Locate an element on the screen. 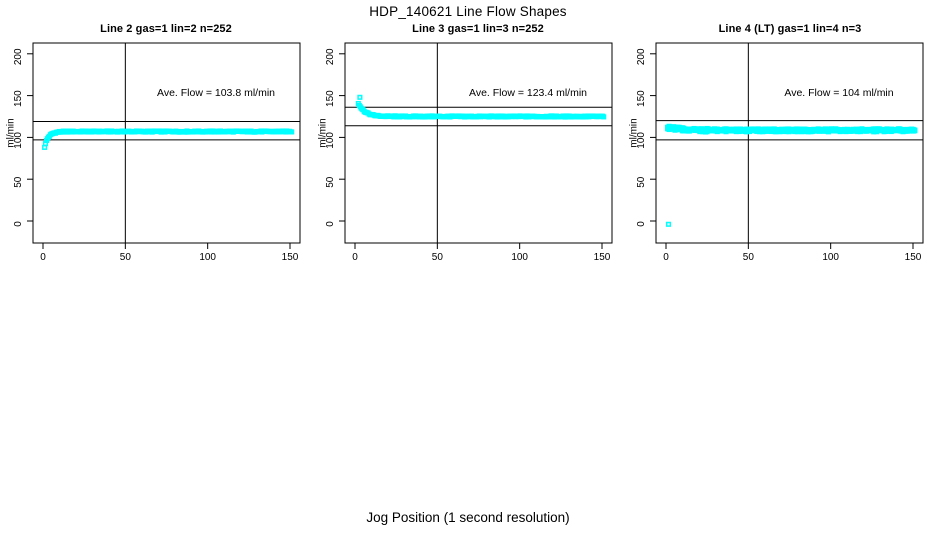  panel-1-plot-box is located at coordinates (166, 143).